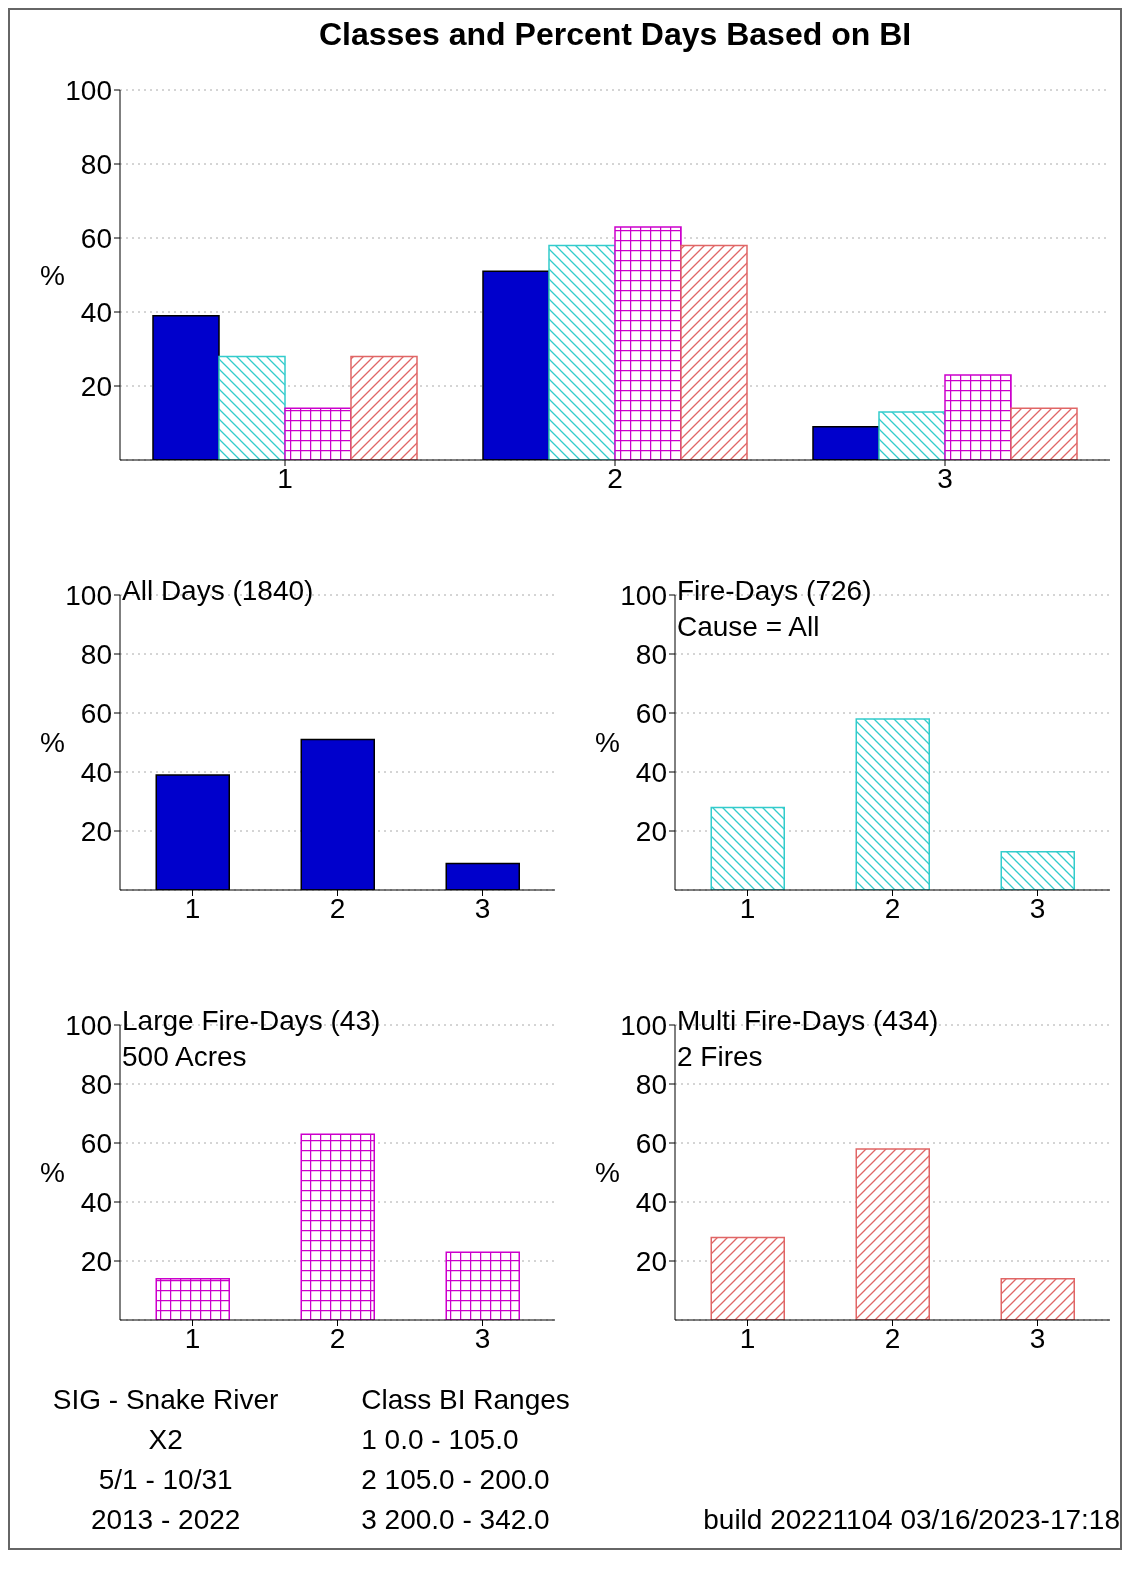  I want to click on text: 500 Acres, so click(185, 1057).